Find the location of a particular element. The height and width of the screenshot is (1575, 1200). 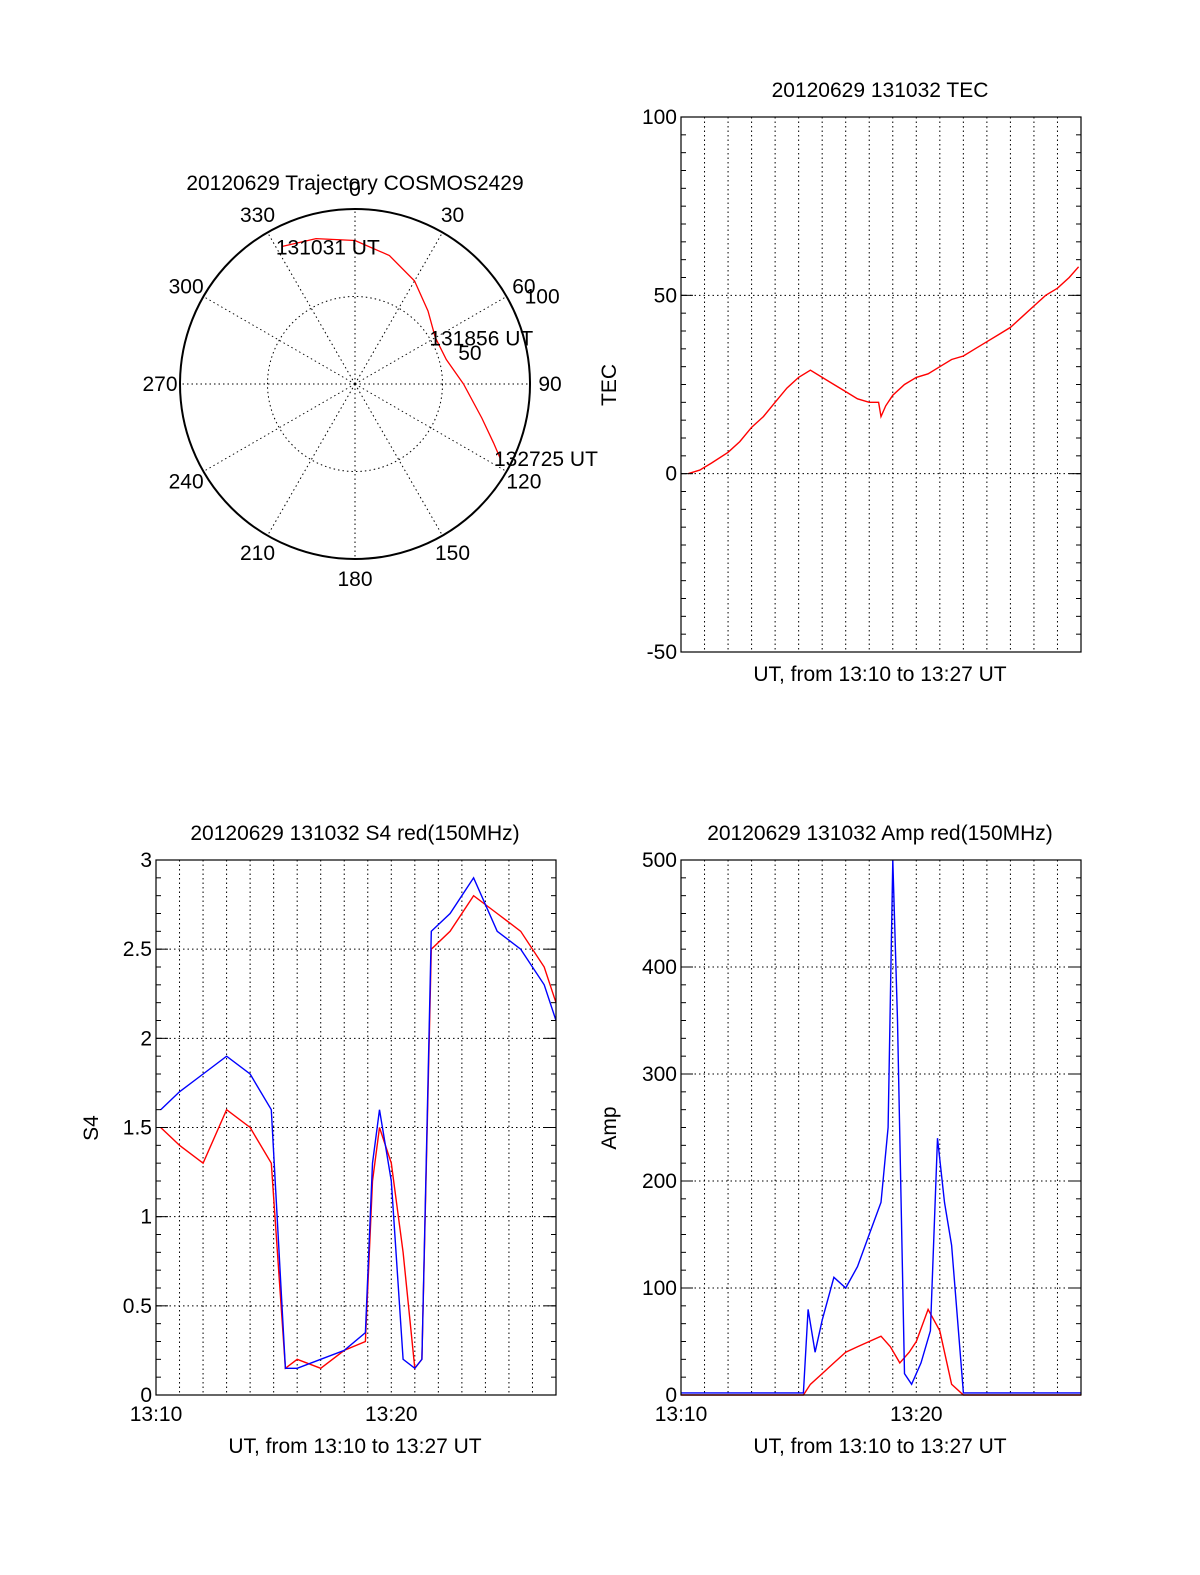

tec-y-ticks: 100 50 0 -50 is located at coordinates (861, 385).